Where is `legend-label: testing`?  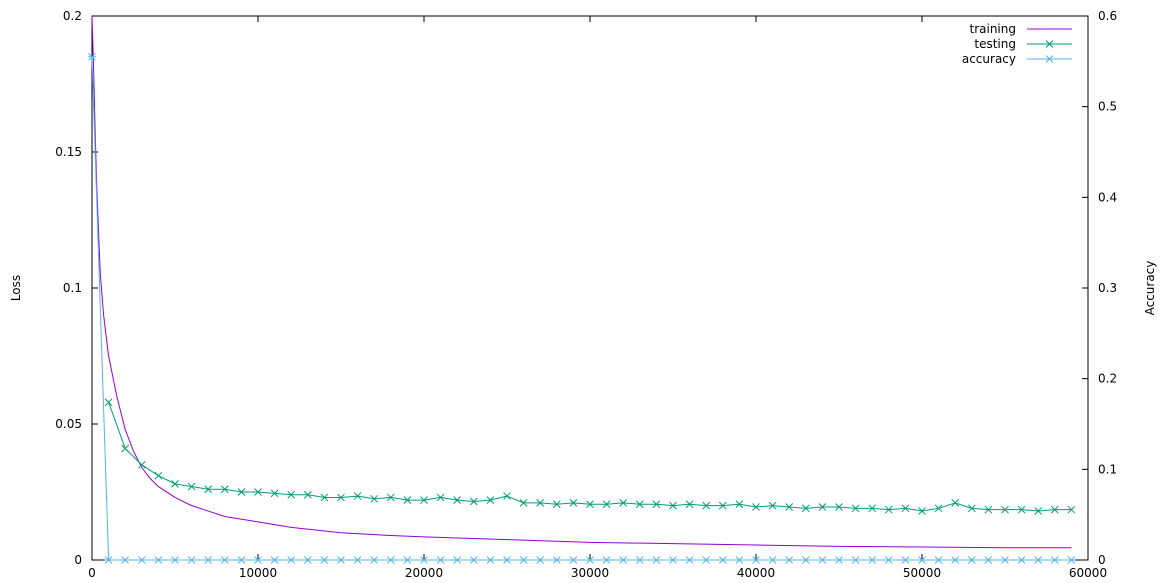 legend-label: testing is located at coordinates (995, 44).